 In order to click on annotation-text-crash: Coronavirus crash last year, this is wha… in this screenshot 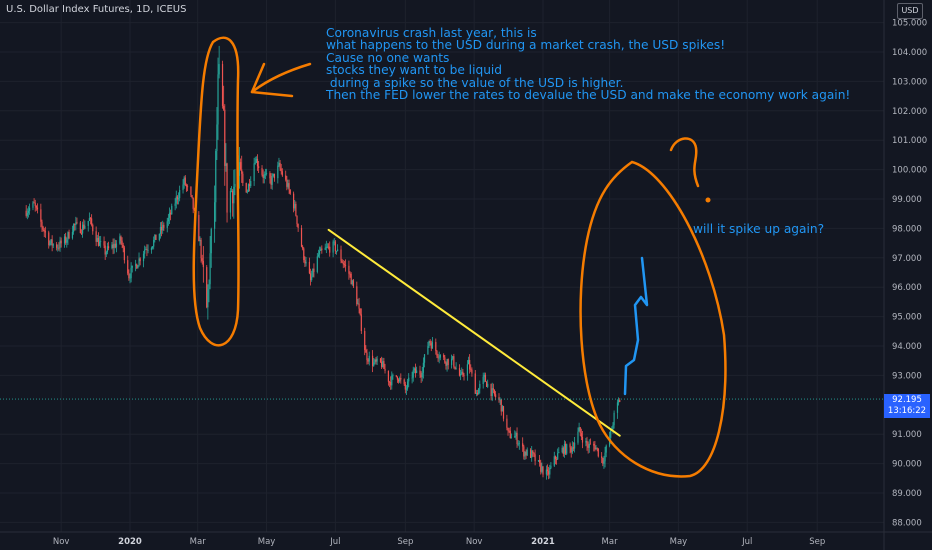, I will do `click(588, 64)`.